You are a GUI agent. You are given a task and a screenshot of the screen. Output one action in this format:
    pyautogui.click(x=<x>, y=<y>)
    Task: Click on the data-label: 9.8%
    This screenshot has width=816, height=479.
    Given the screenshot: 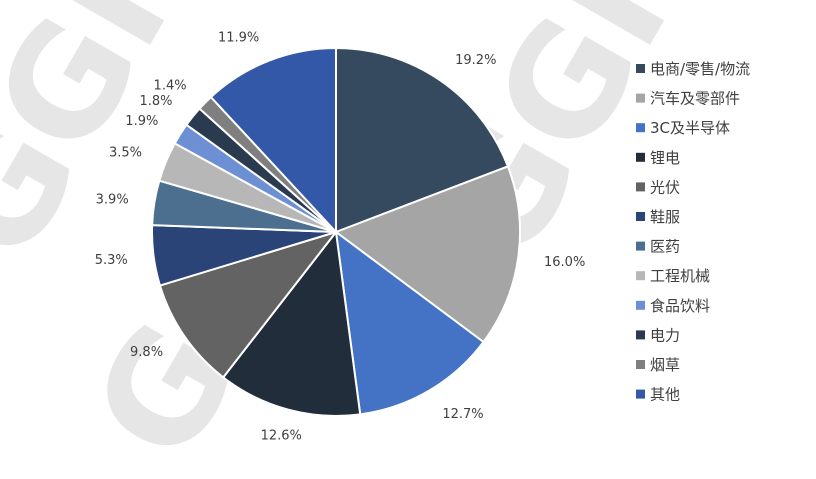 What is the action you would take?
    pyautogui.click(x=146, y=352)
    